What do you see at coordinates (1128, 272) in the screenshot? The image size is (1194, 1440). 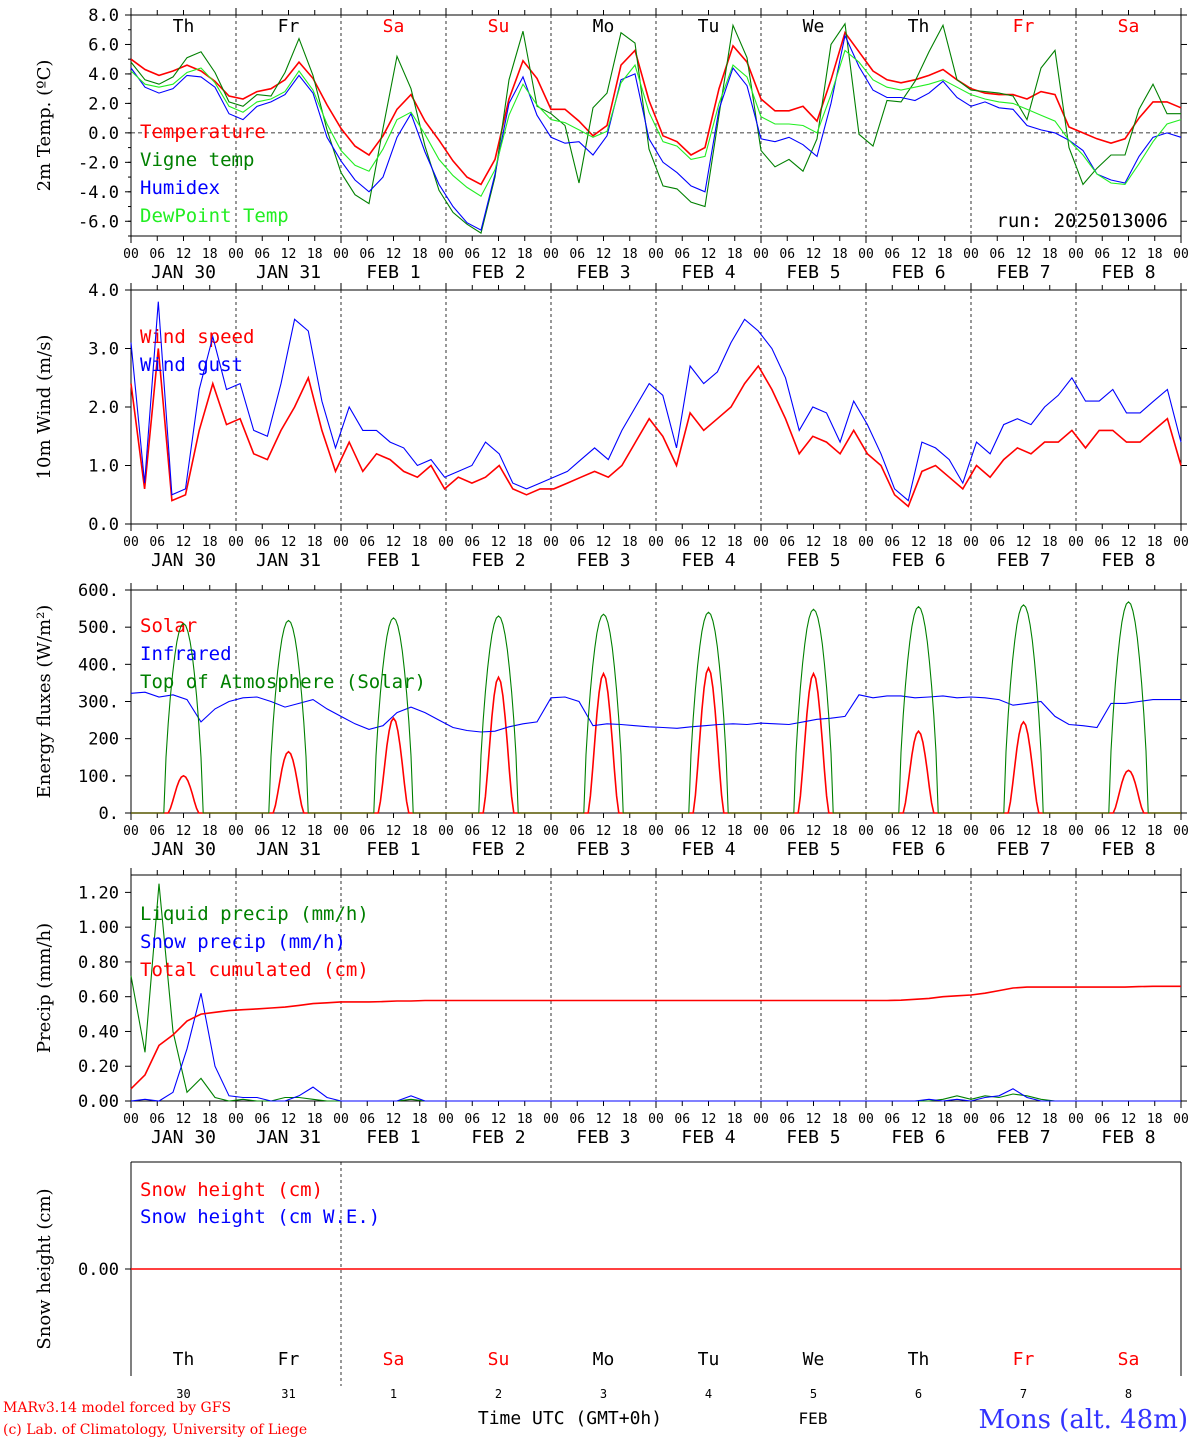 I see `date-label: FEB 8` at bounding box center [1128, 272].